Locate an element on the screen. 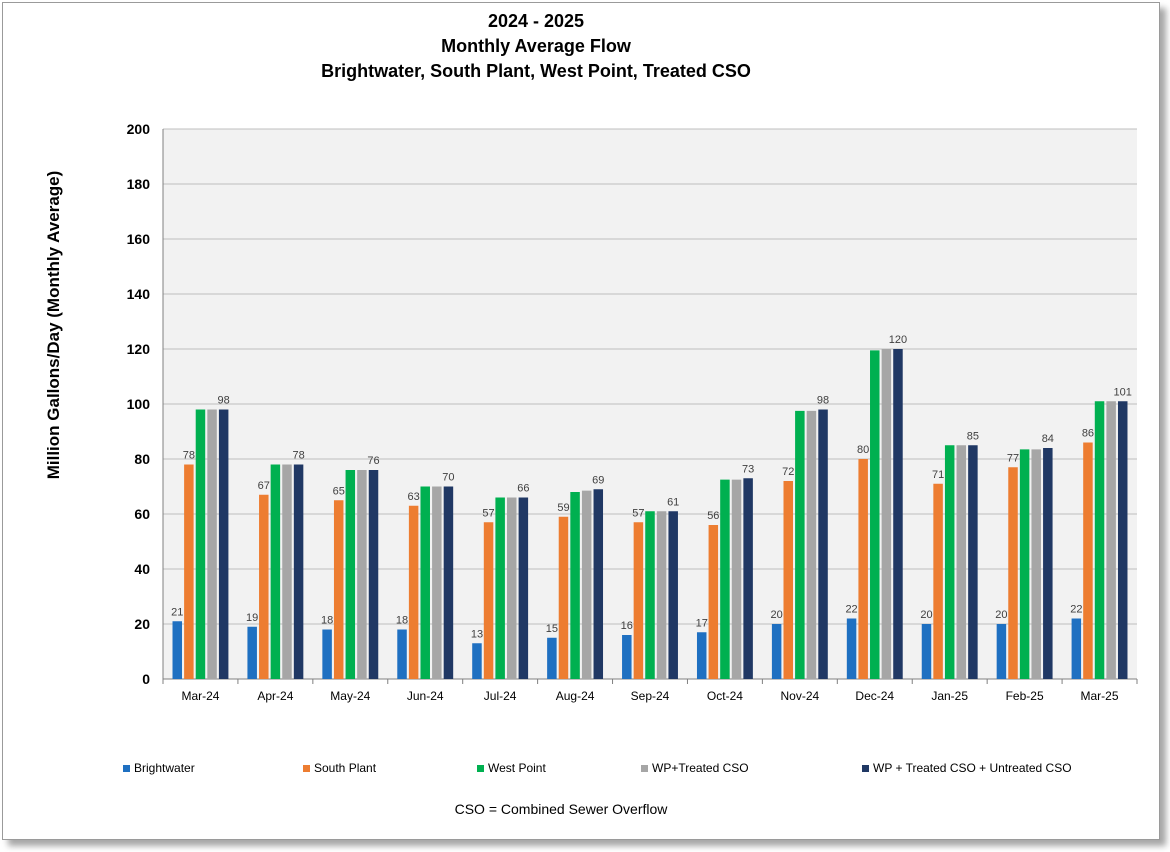  data-label: 19 is located at coordinates (252, 618).